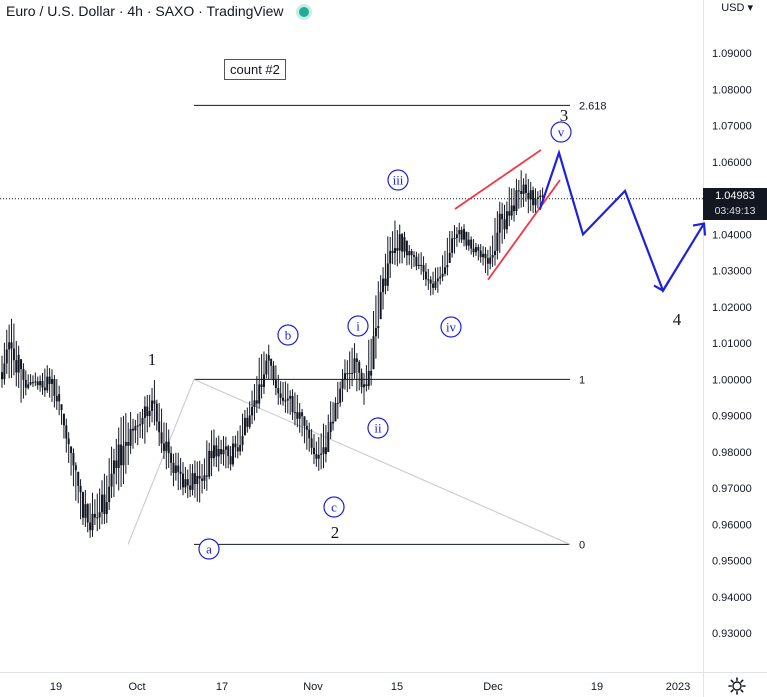 Image resolution: width=767 pixels, height=697 pixels. Describe the element at coordinates (152, 359) in the screenshot. I see `wave-label-1: 1` at that location.